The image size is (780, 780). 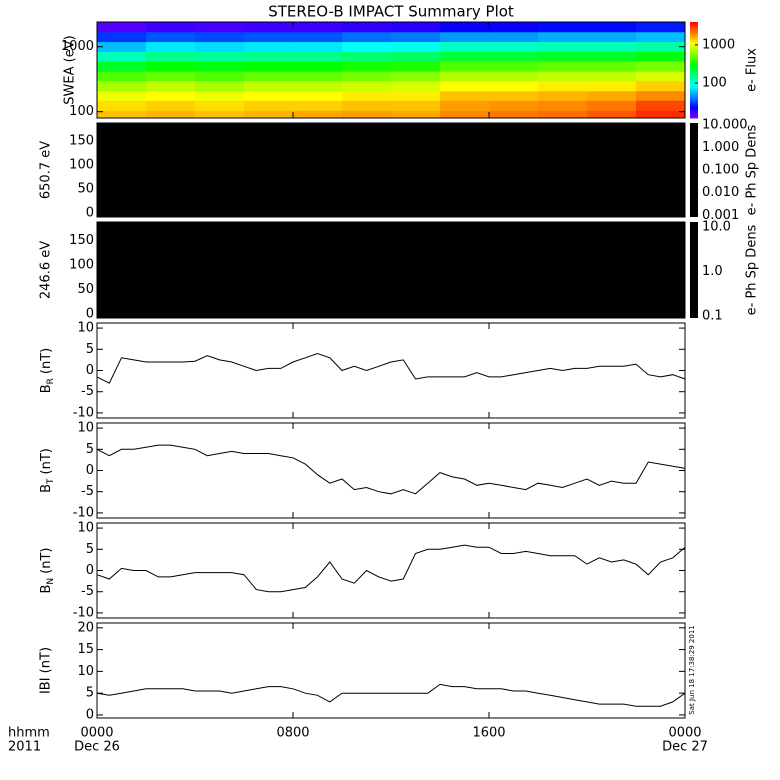 What do you see at coordinates (47, 571) in the screenshot?
I see `y-axis-label: BN (nT)` at bounding box center [47, 571].